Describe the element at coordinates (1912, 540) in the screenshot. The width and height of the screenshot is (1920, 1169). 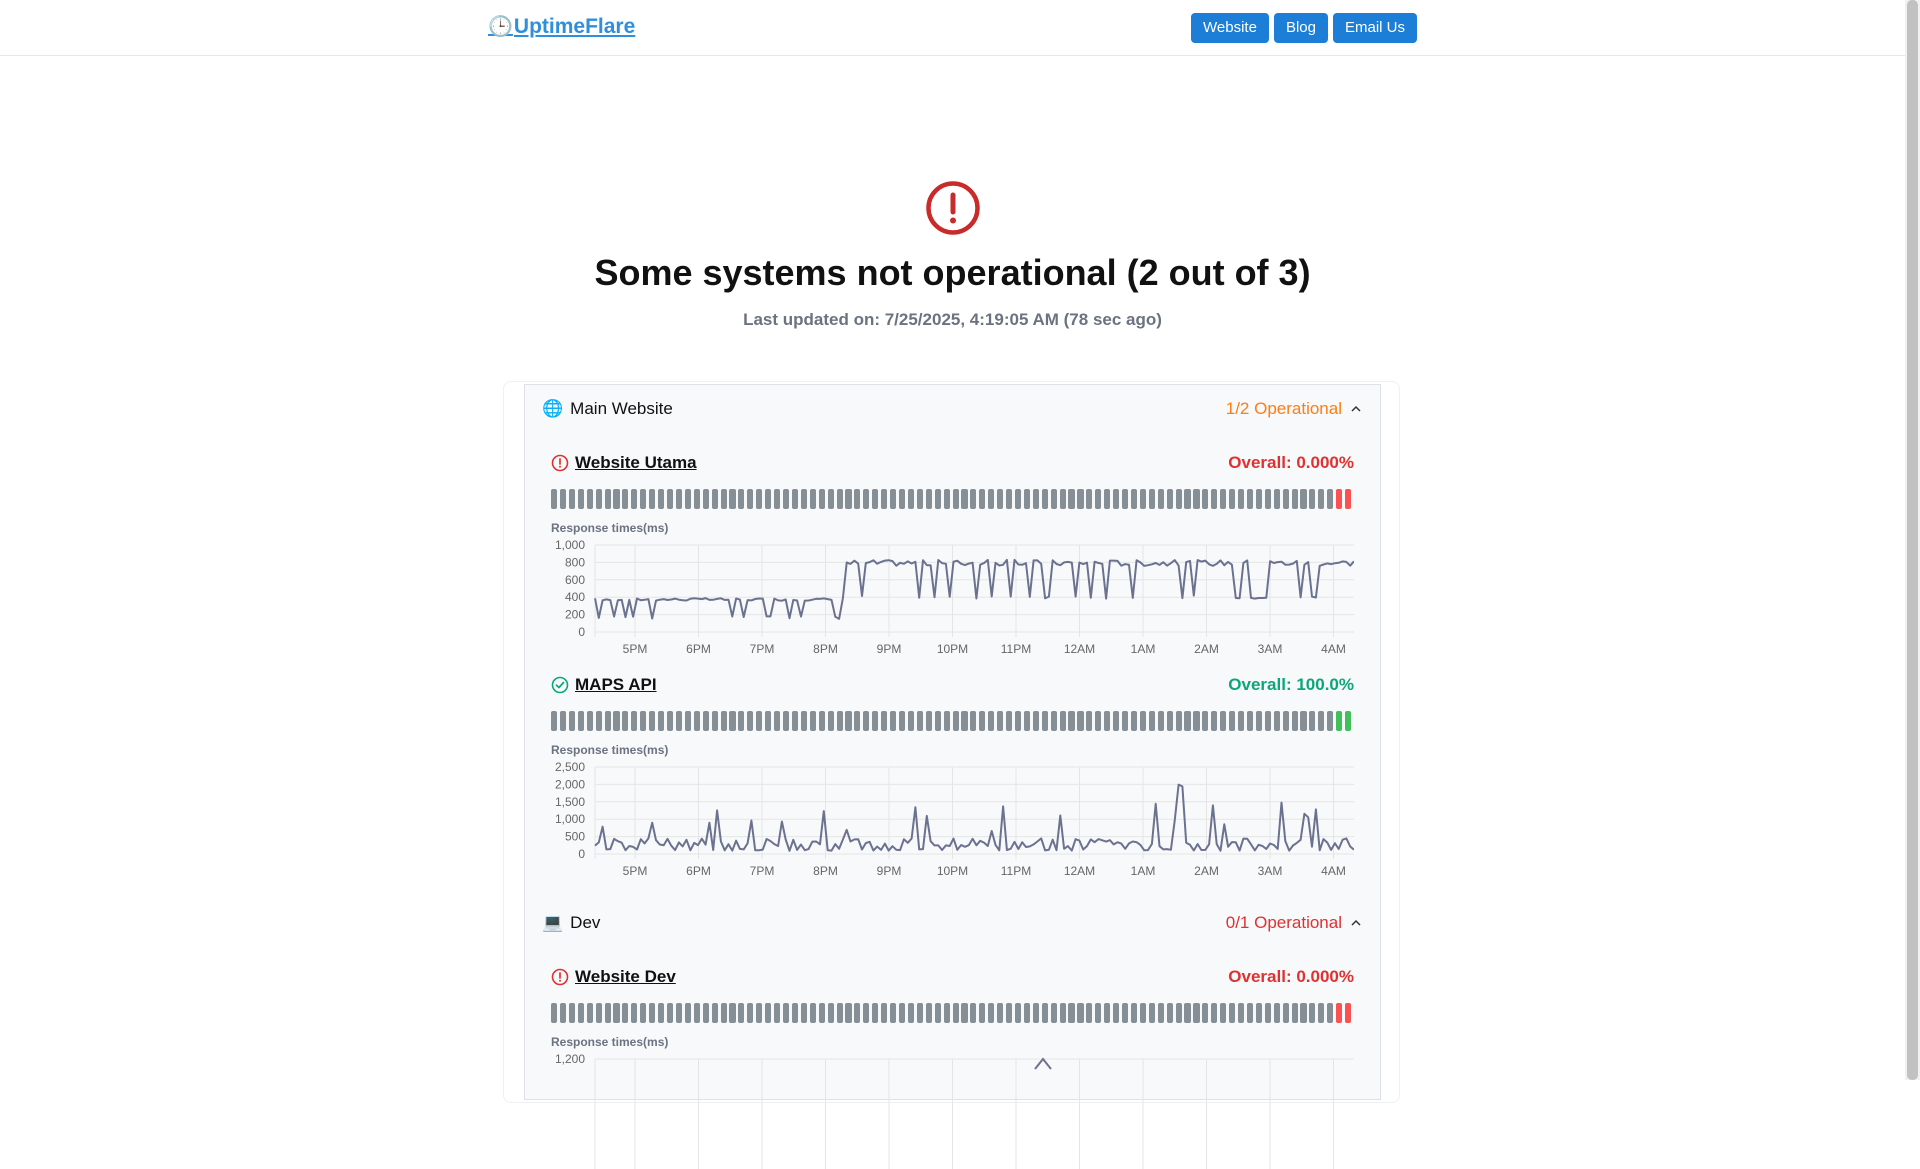
I see `page-scrollbar` at that location.